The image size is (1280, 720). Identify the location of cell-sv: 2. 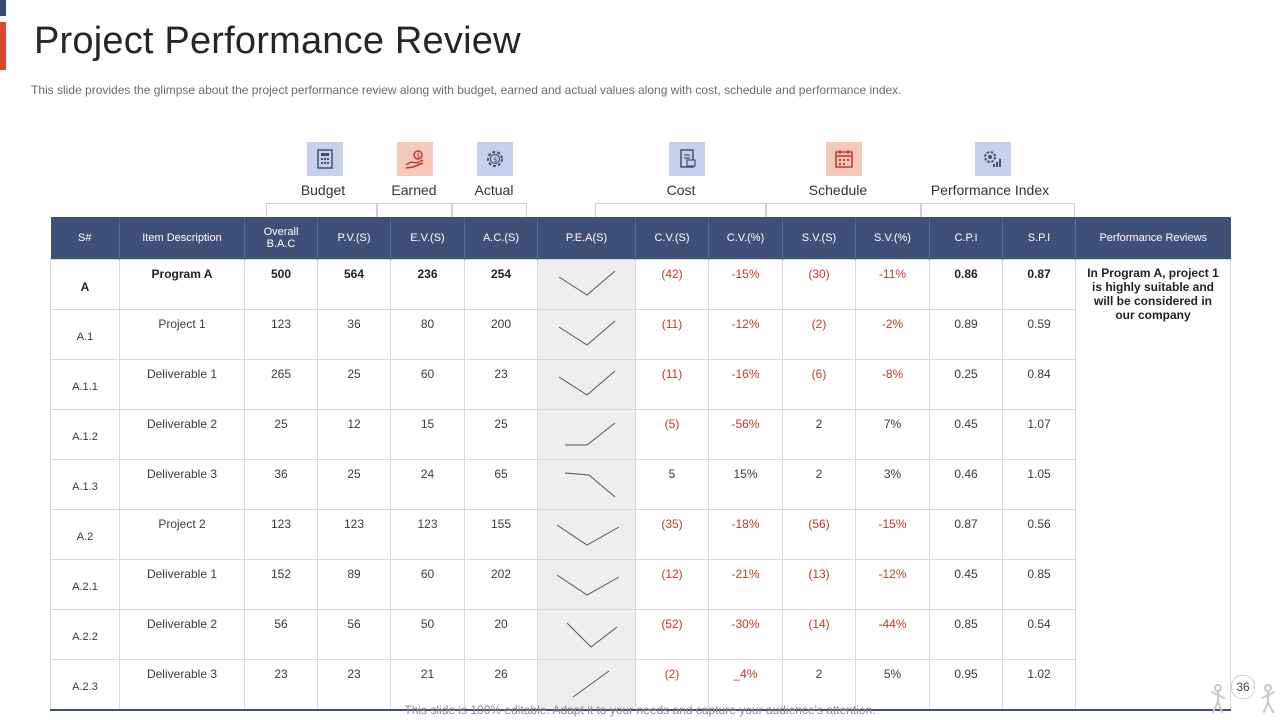
(819, 434).